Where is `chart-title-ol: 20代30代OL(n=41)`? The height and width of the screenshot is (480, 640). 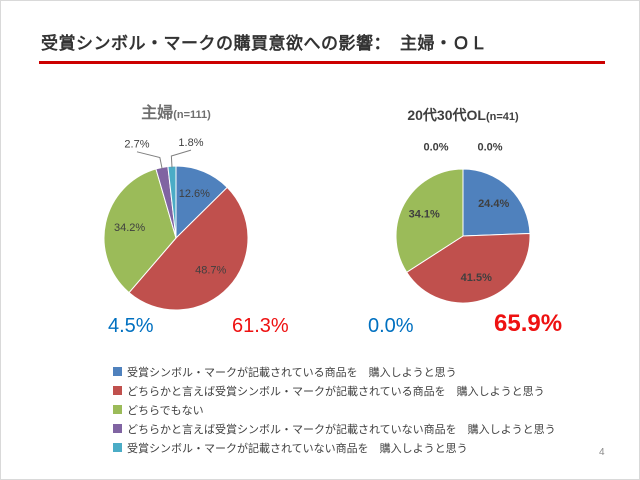 chart-title-ol: 20代30代OL(n=41) is located at coordinates (463, 115).